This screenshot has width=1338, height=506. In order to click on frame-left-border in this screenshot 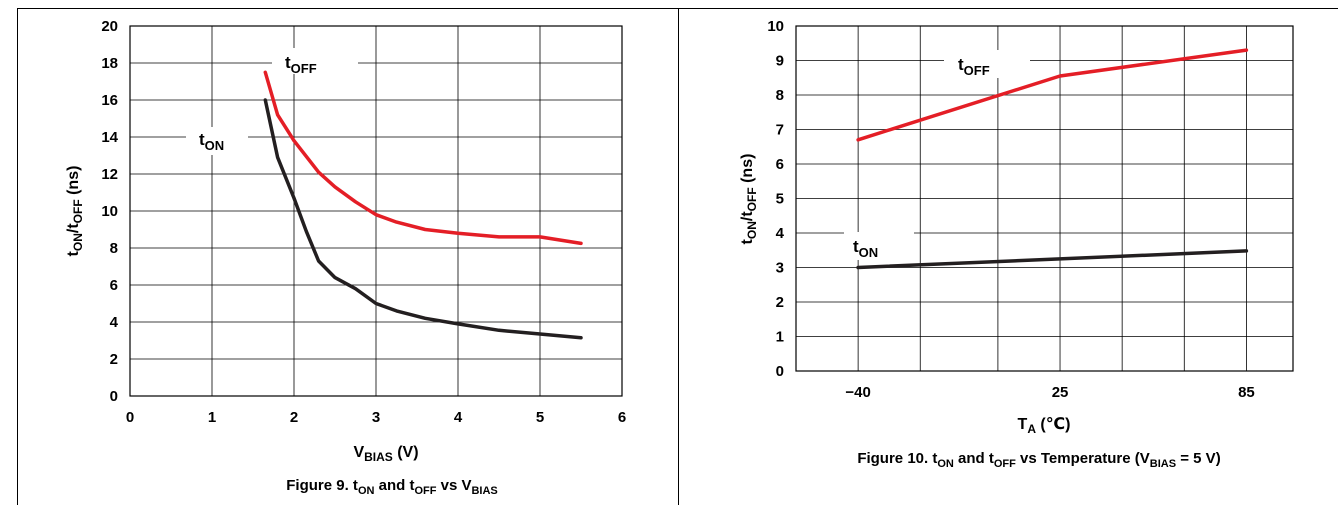, I will do `click(17, 256)`.